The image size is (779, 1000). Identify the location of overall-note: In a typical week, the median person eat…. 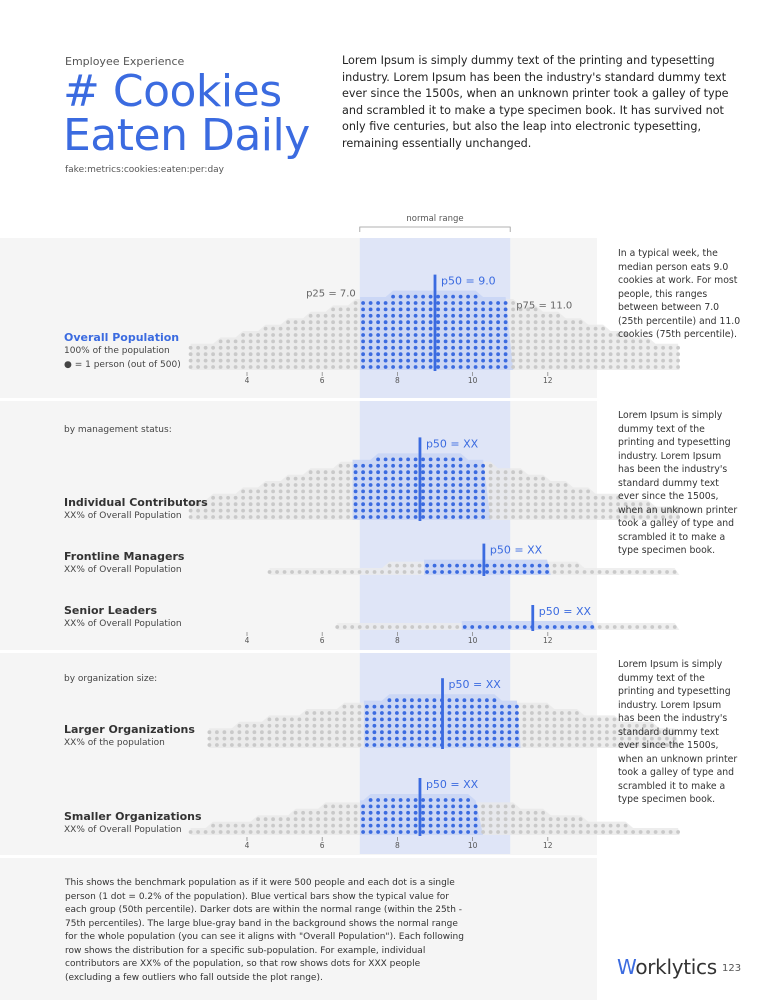
(679, 294).